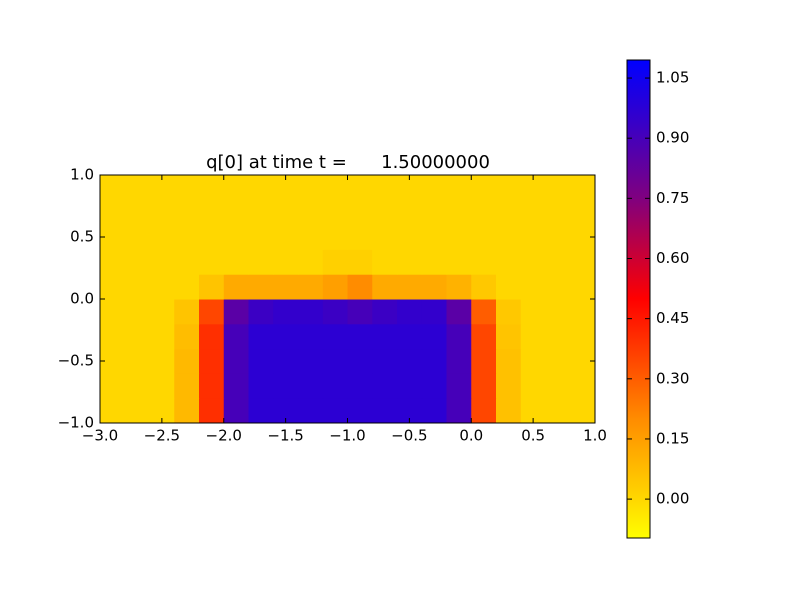 This screenshot has width=800, height=600. Describe the element at coordinates (533, 436) in the screenshot. I see `x-tick-label: 0.5` at that location.